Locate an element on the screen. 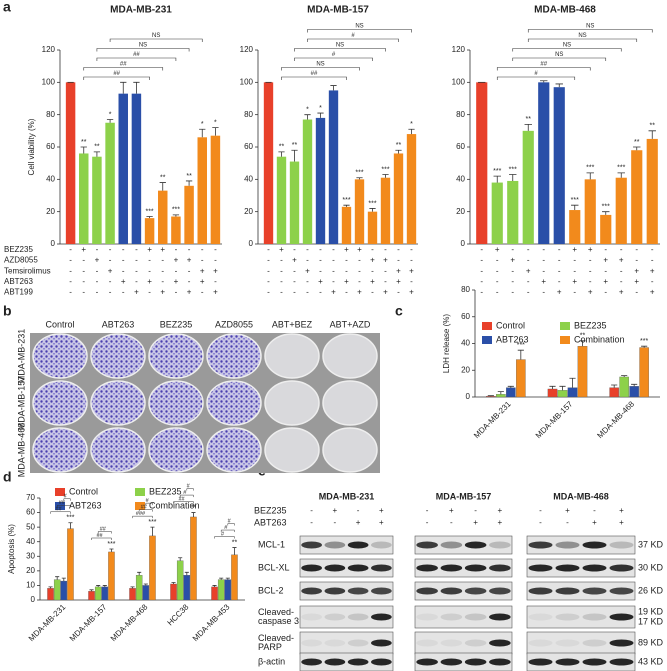 This screenshot has height=671, width=667. legend-label: Control is located at coordinates (510, 325).